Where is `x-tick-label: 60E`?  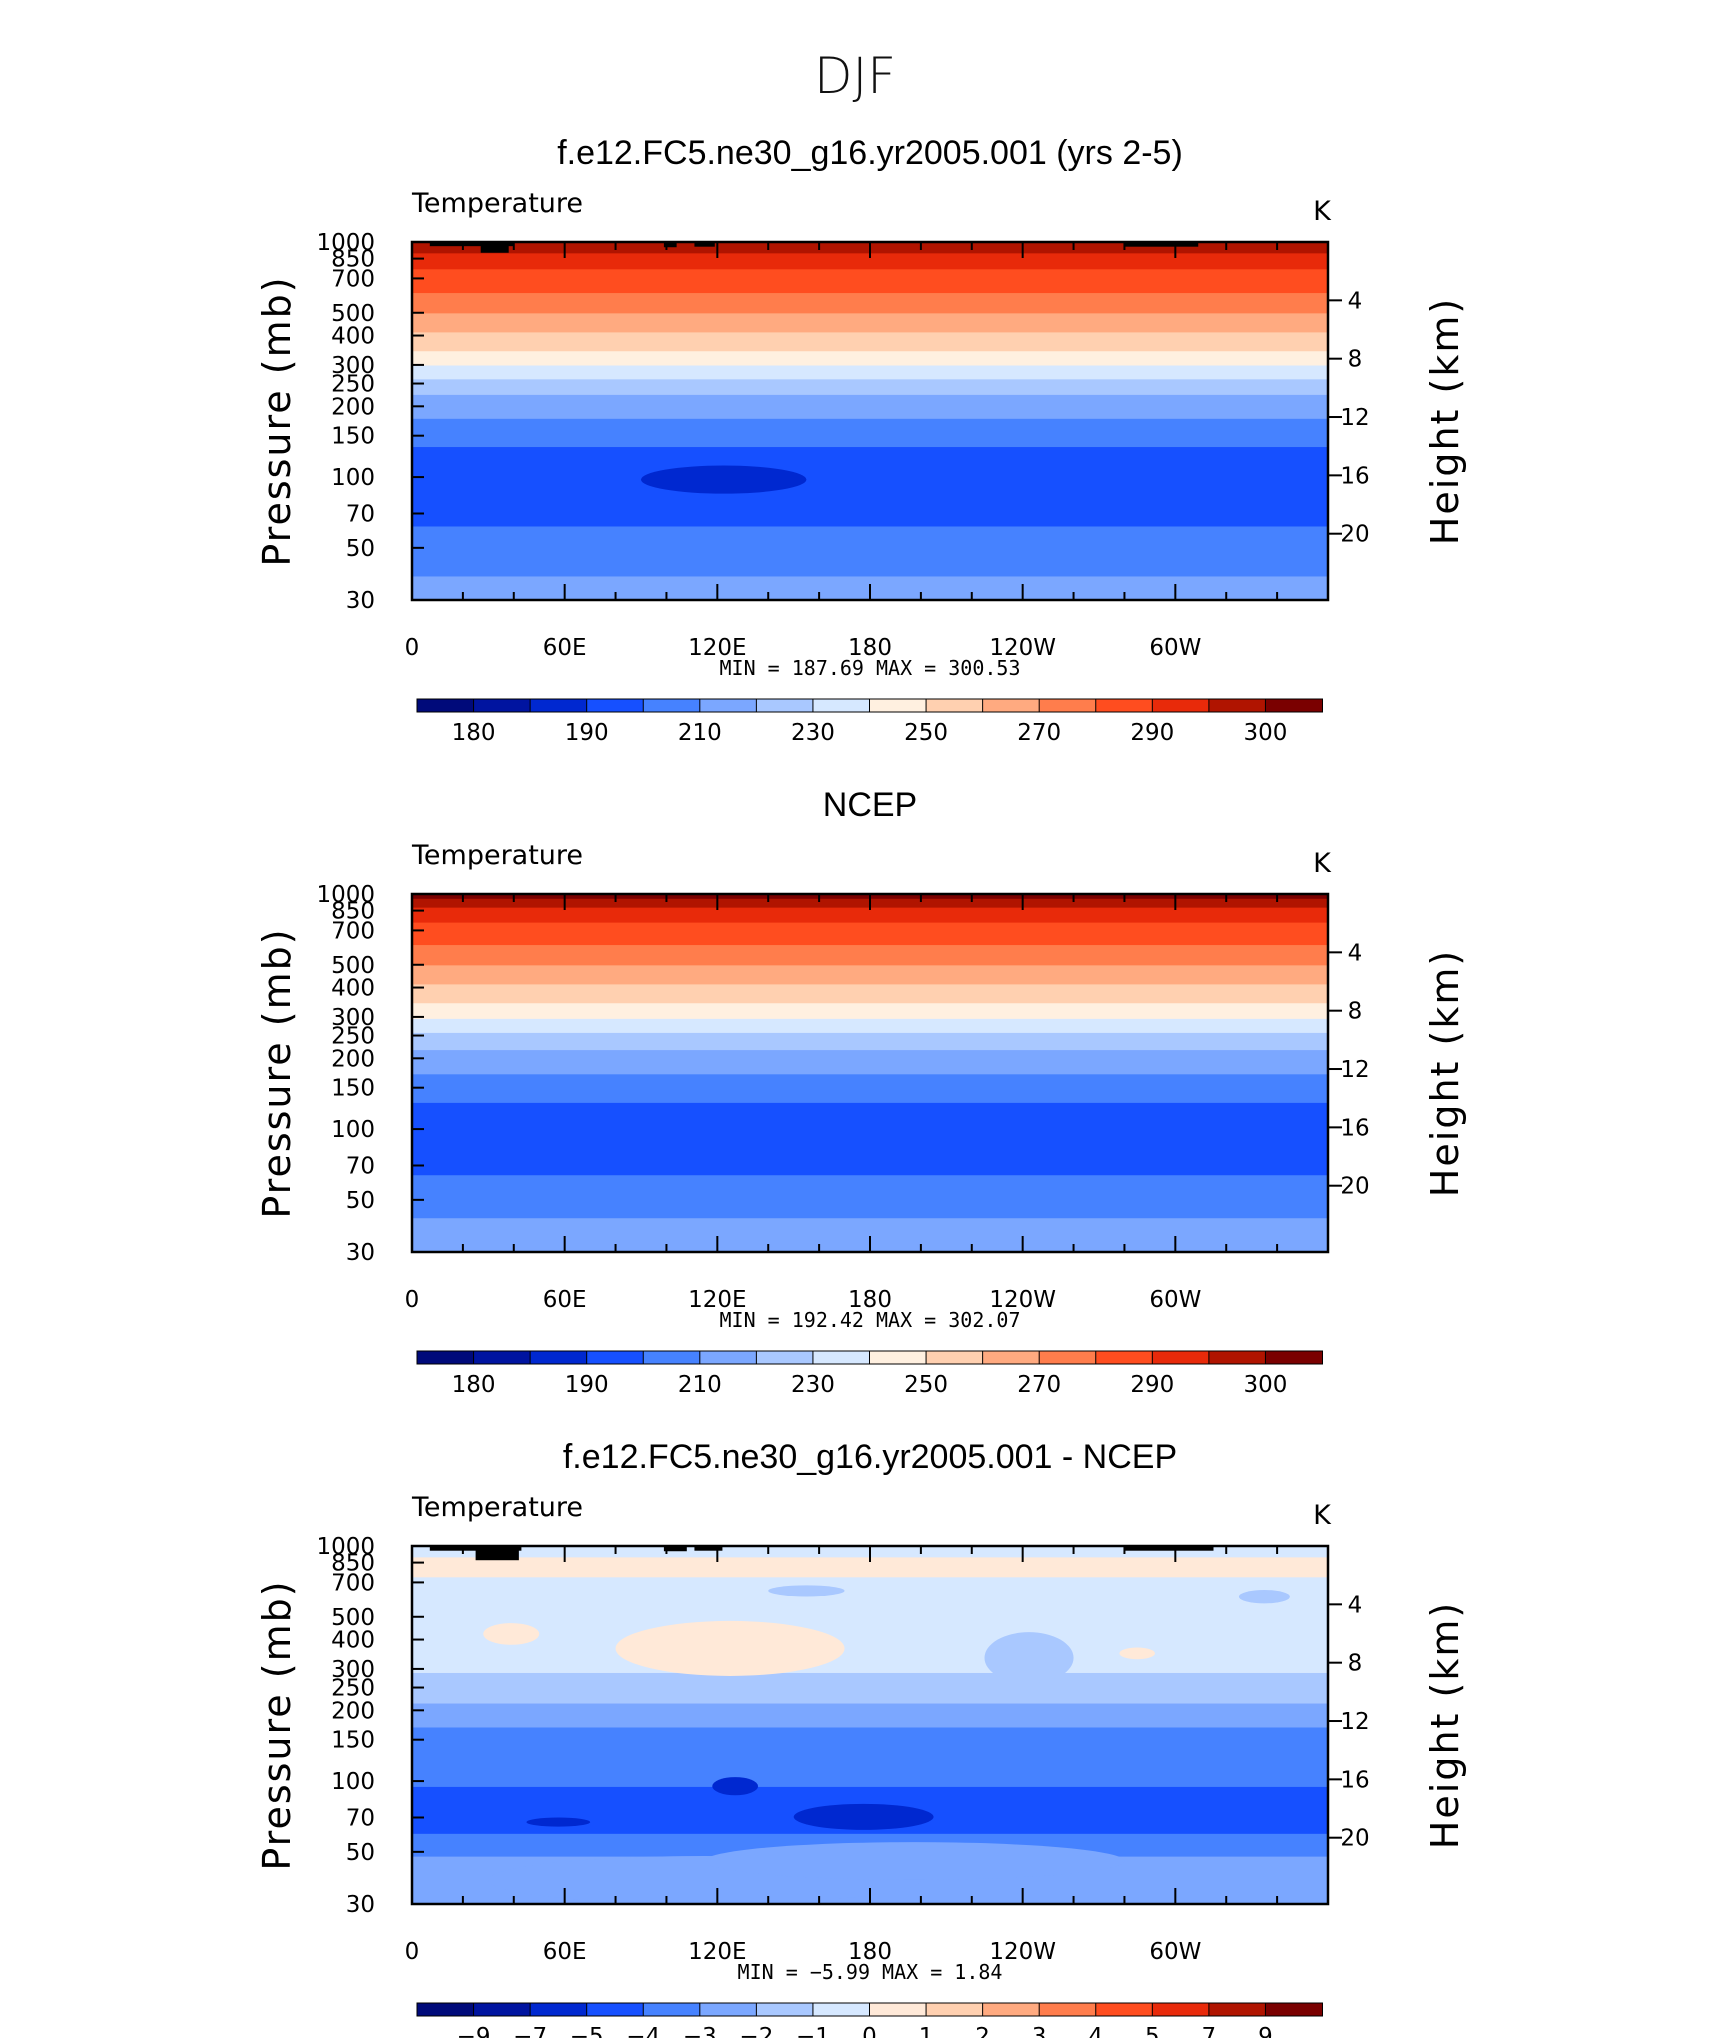
x-tick-label: 60E is located at coordinates (565, 648).